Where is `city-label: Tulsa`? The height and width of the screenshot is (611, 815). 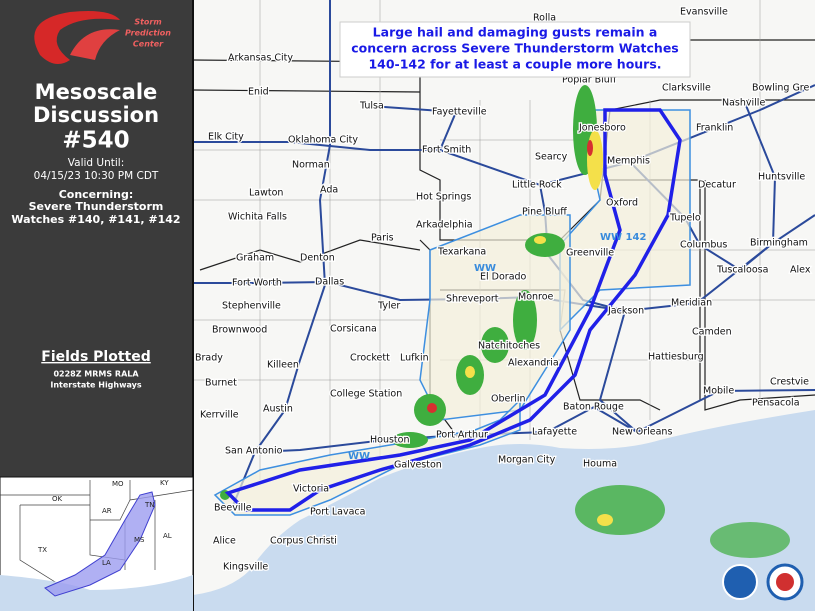
city-label: Tulsa is located at coordinates (371, 106).